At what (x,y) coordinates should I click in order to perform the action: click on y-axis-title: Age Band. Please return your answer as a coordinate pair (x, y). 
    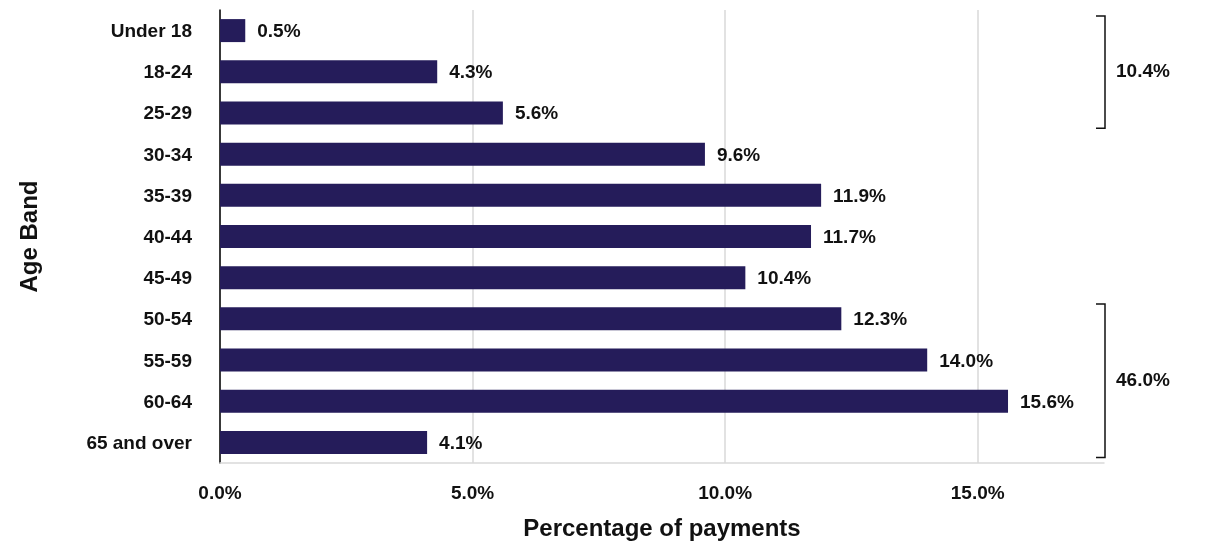
    Looking at the image, I should click on (28, 236).